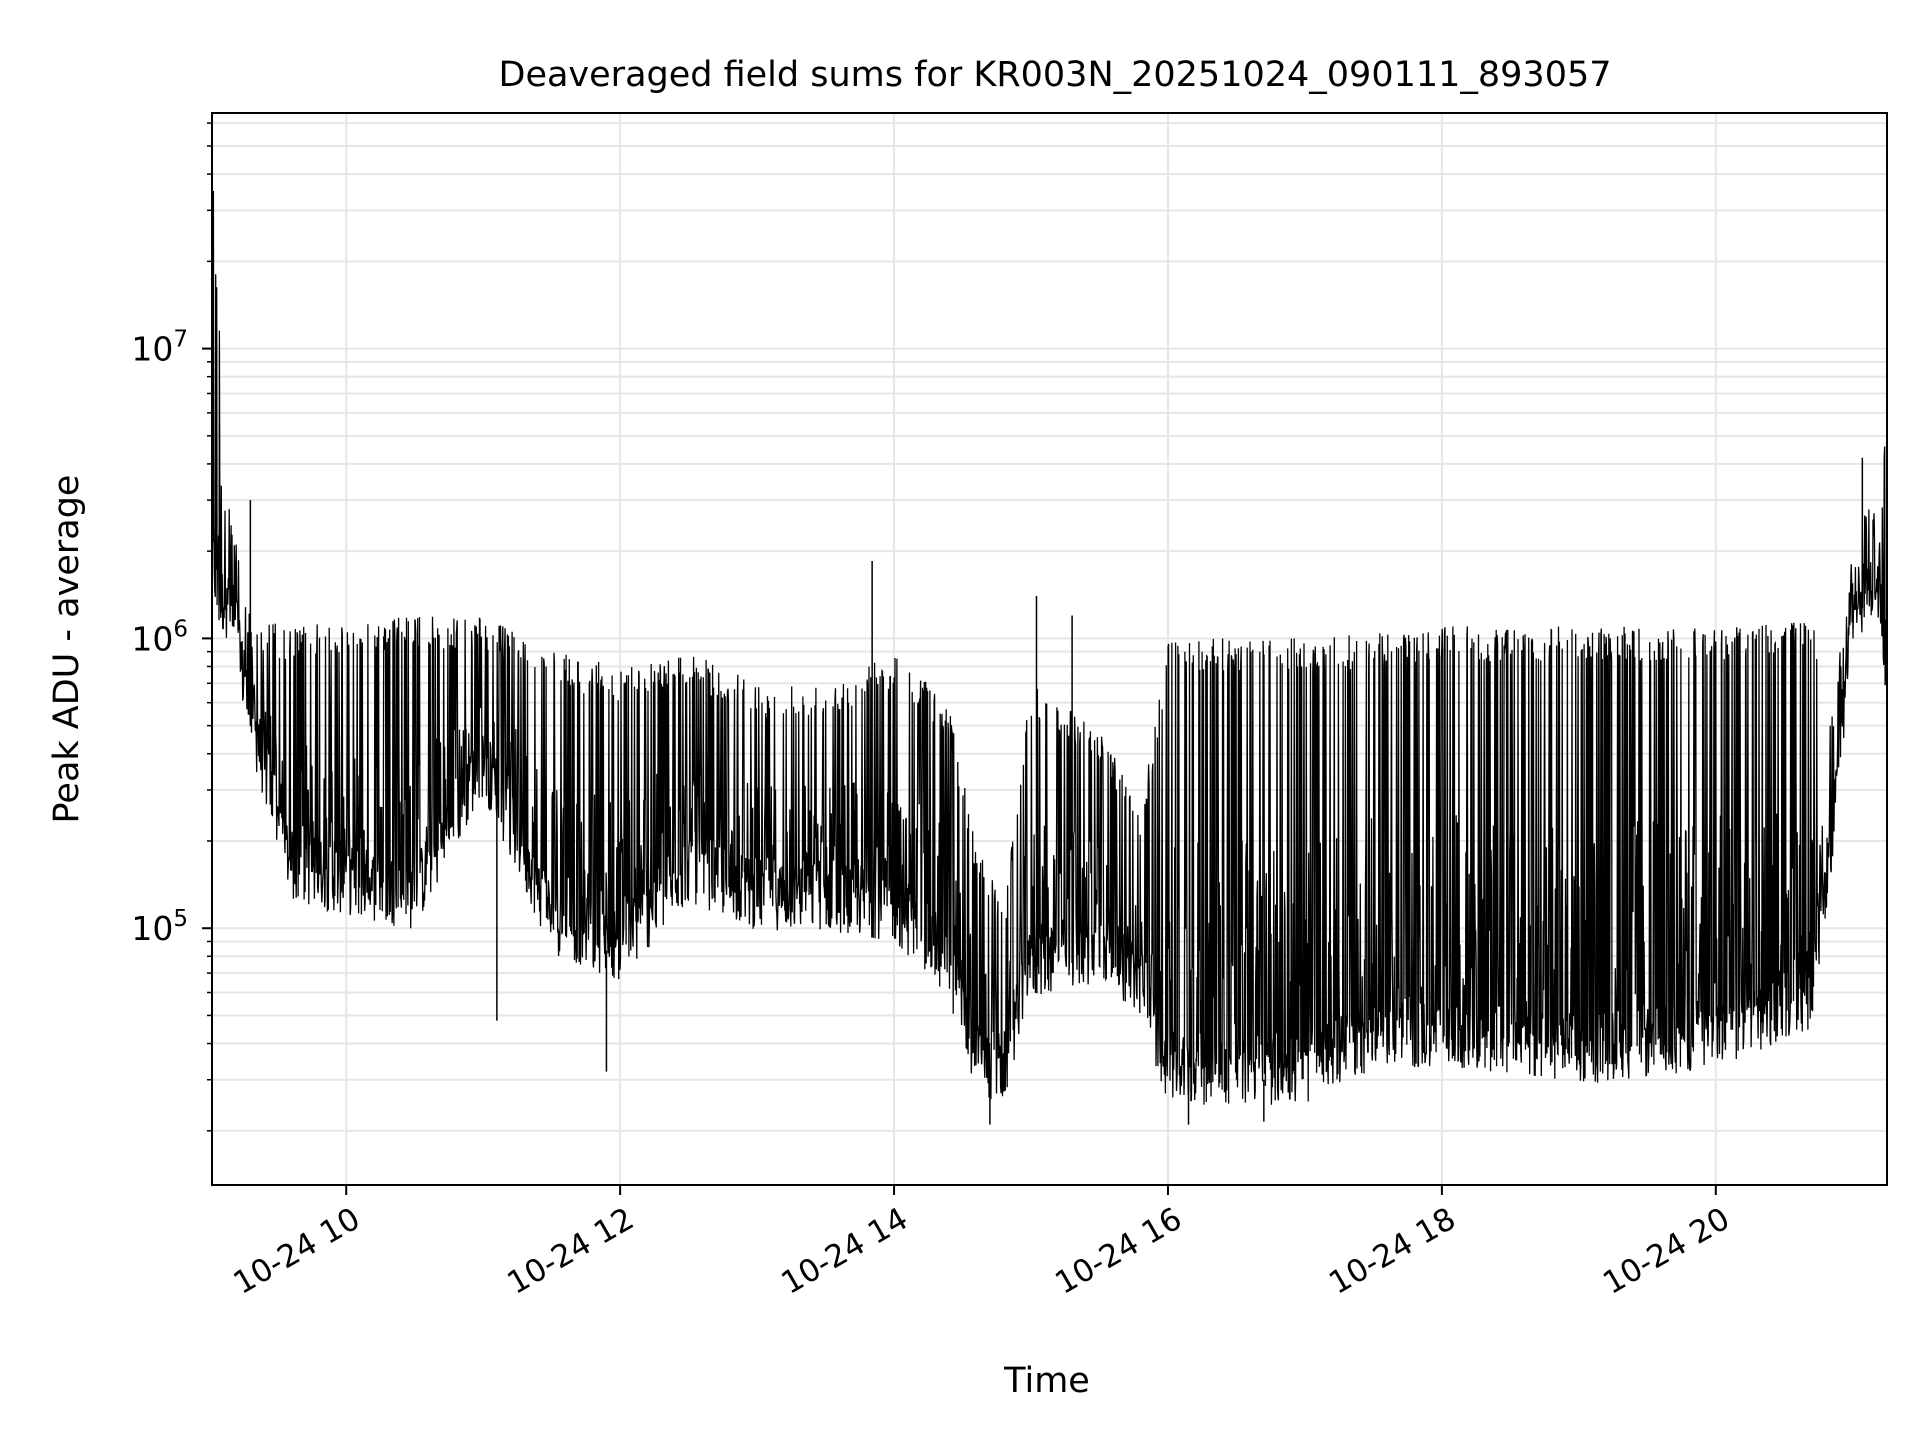 This screenshot has height=1440, width=1920. I want to click on y-tick-label: 105, so click(159, 927).